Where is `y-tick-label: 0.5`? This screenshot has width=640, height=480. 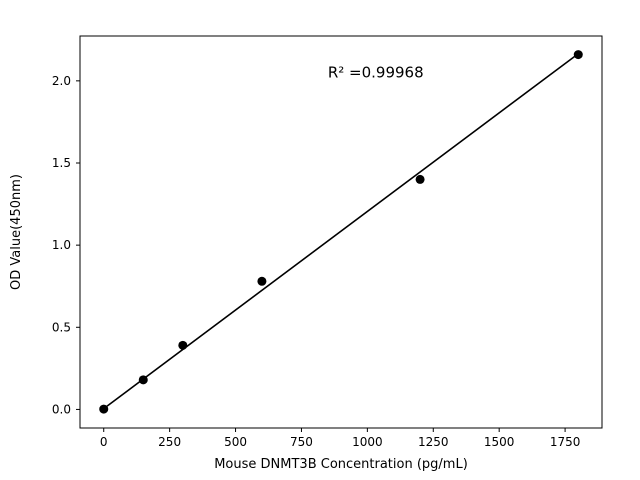
y-tick-label: 0.5 is located at coordinates (61, 327).